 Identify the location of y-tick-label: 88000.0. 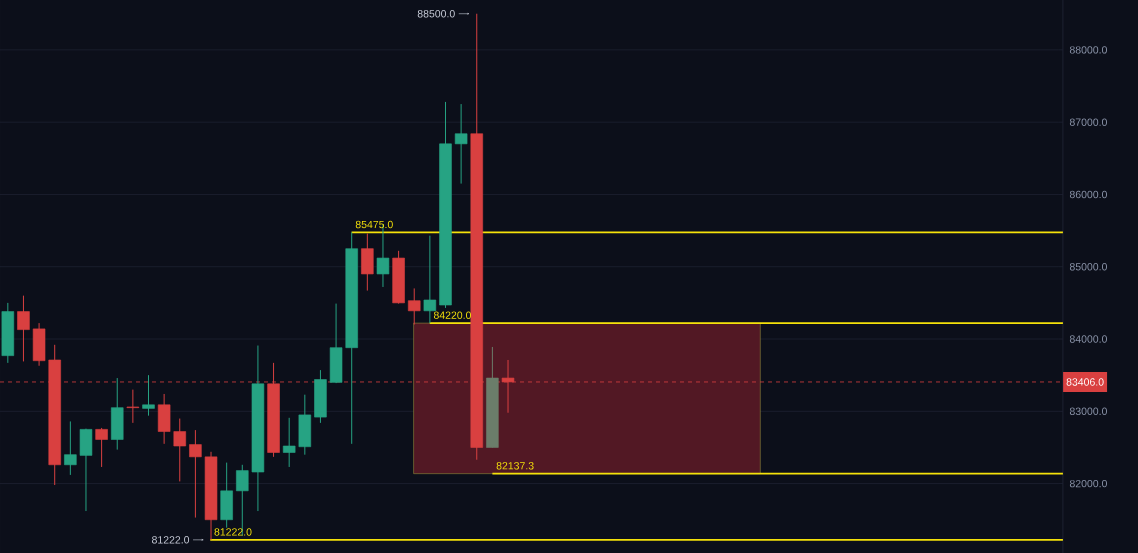
(1088, 50).